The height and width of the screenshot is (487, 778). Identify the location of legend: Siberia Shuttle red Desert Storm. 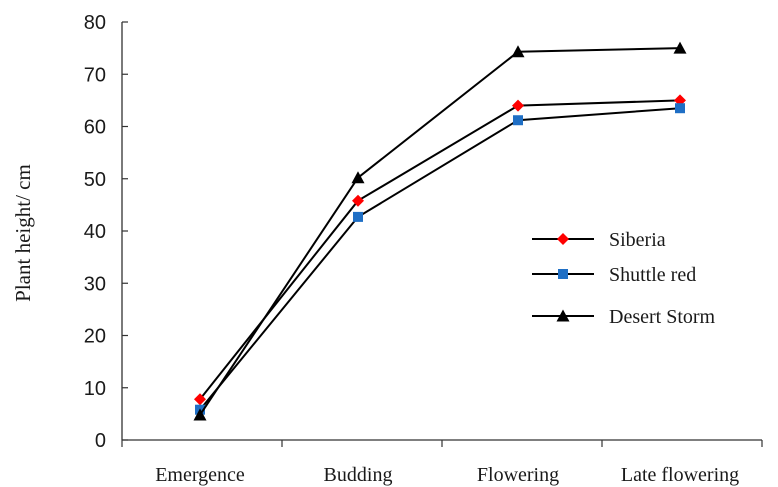
(624, 278).